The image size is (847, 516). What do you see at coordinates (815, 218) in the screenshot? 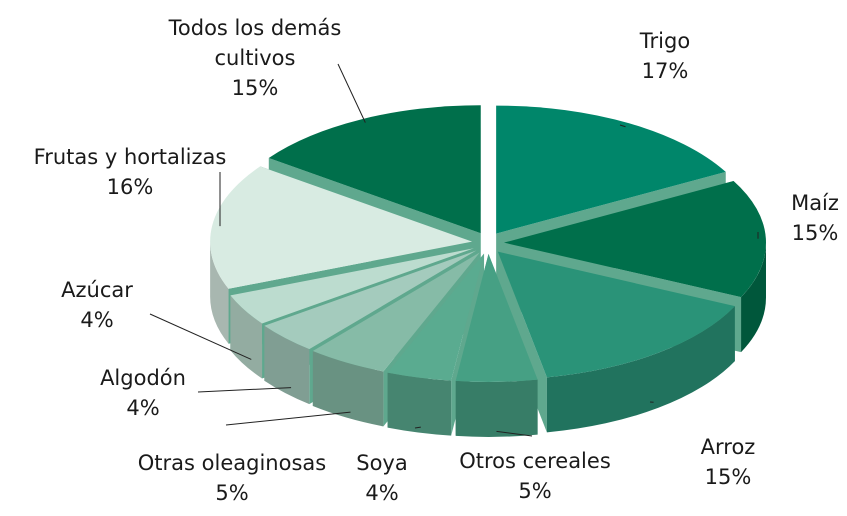
I see `slice-label: Maíz 15%` at bounding box center [815, 218].